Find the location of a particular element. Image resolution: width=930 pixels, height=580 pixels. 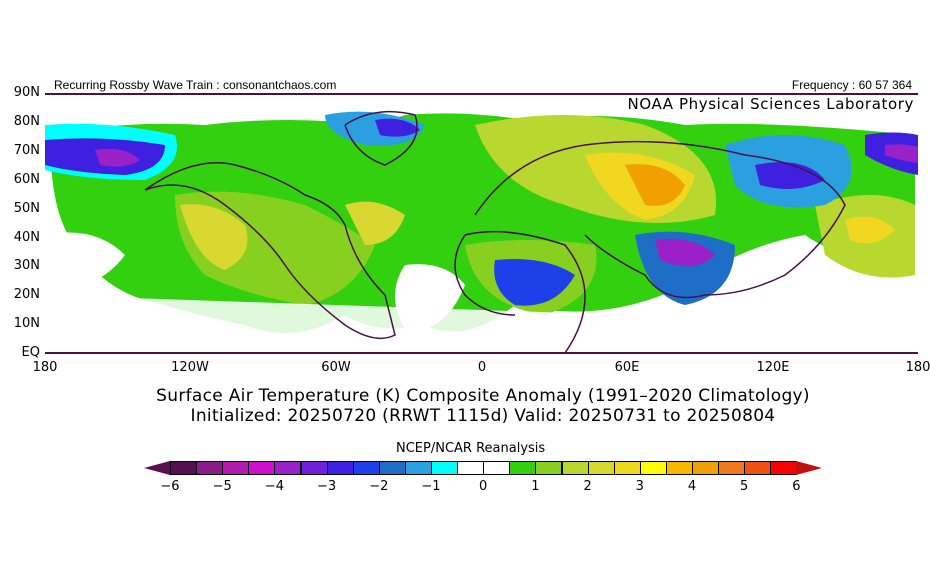

colorbar-low-arrow is located at coordinates (157, 468).